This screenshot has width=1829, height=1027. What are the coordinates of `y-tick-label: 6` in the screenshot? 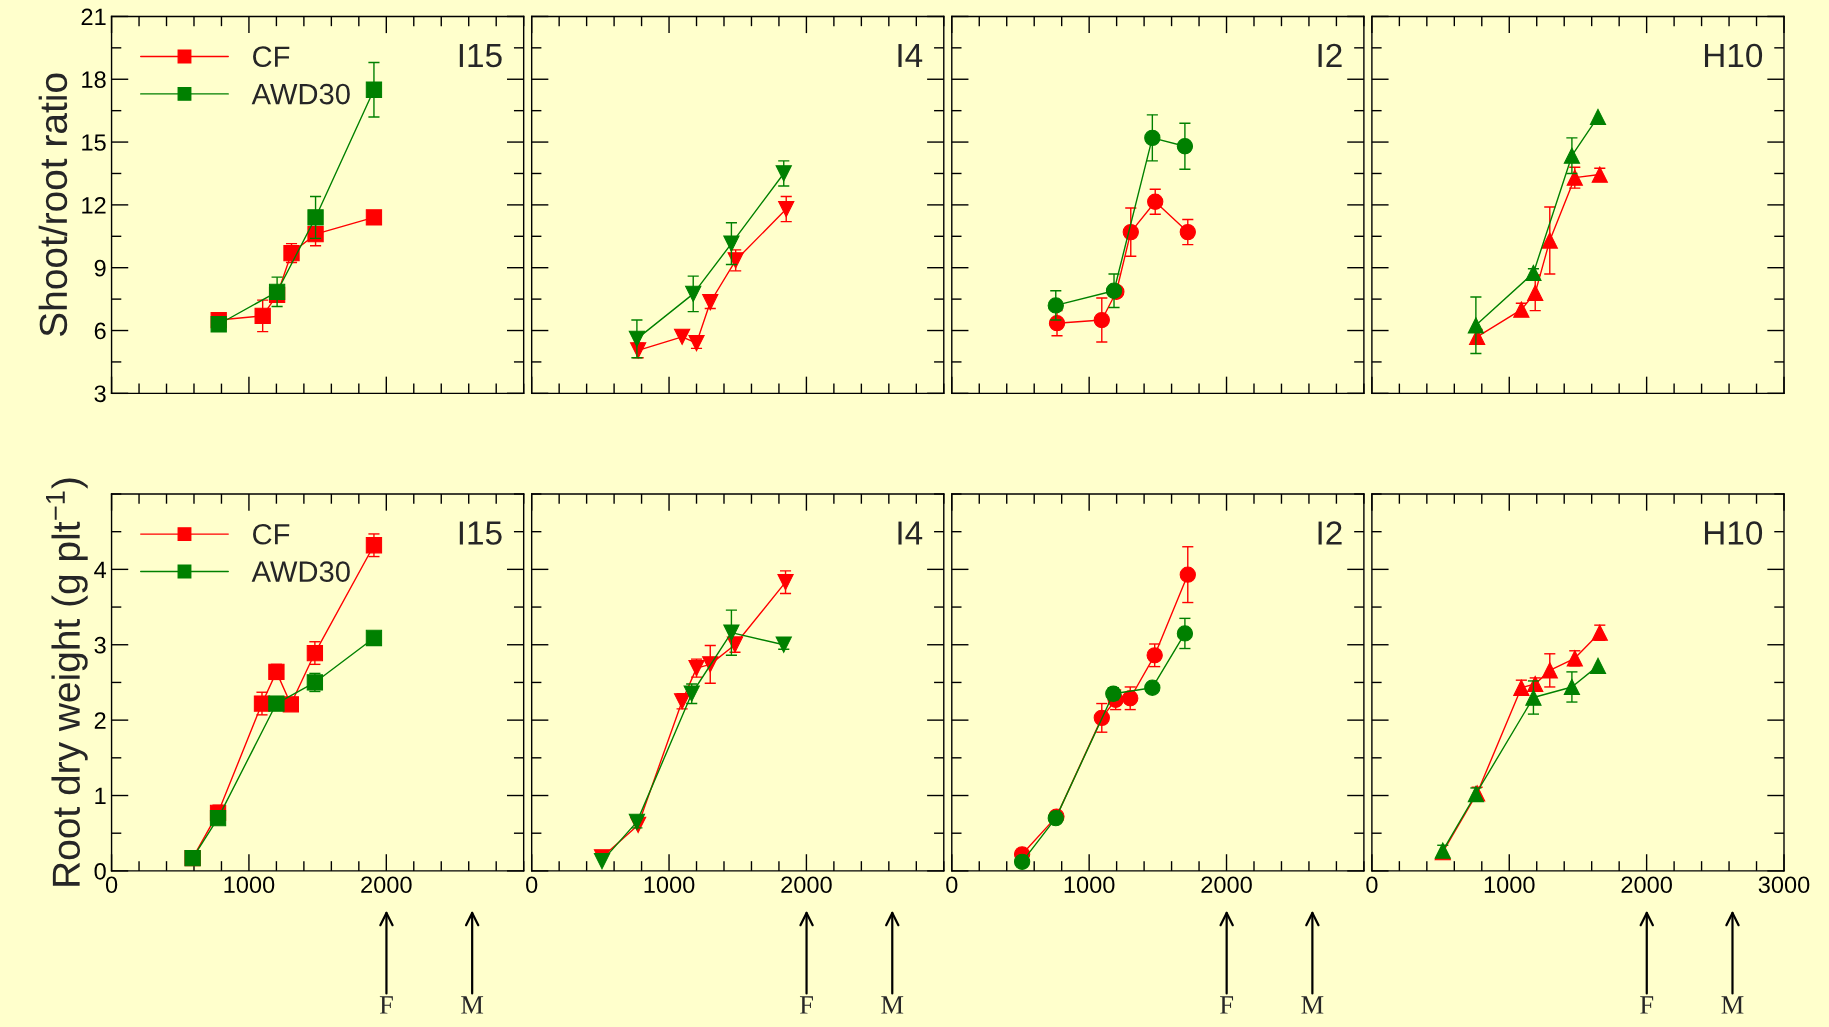 It's located at (100, 331).